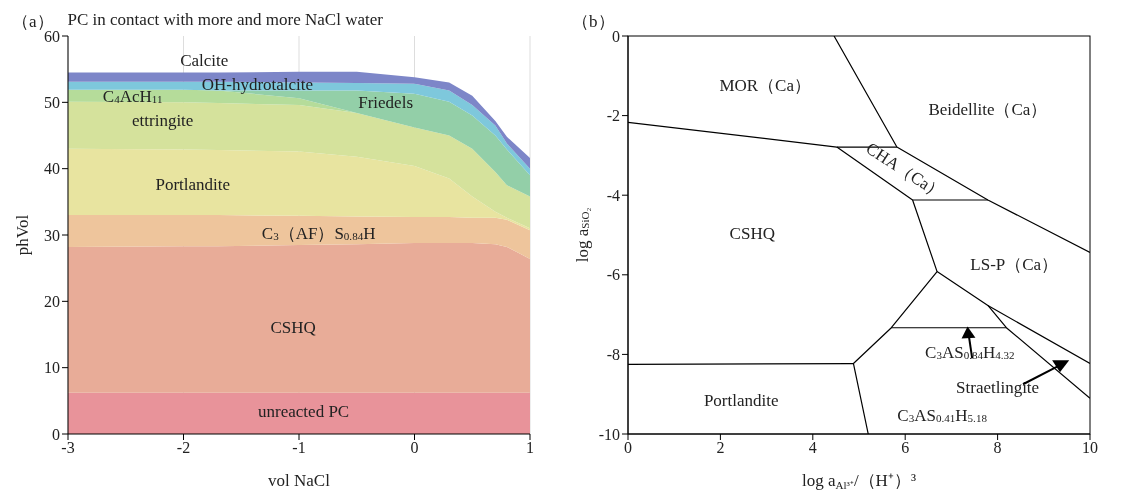 Image resolution: width=1125 pixels, height=502 pixels. Describe the element at coordinates (988, 110) in the screenshot. I see `annotation: Beidellite（Ca）` at that location.